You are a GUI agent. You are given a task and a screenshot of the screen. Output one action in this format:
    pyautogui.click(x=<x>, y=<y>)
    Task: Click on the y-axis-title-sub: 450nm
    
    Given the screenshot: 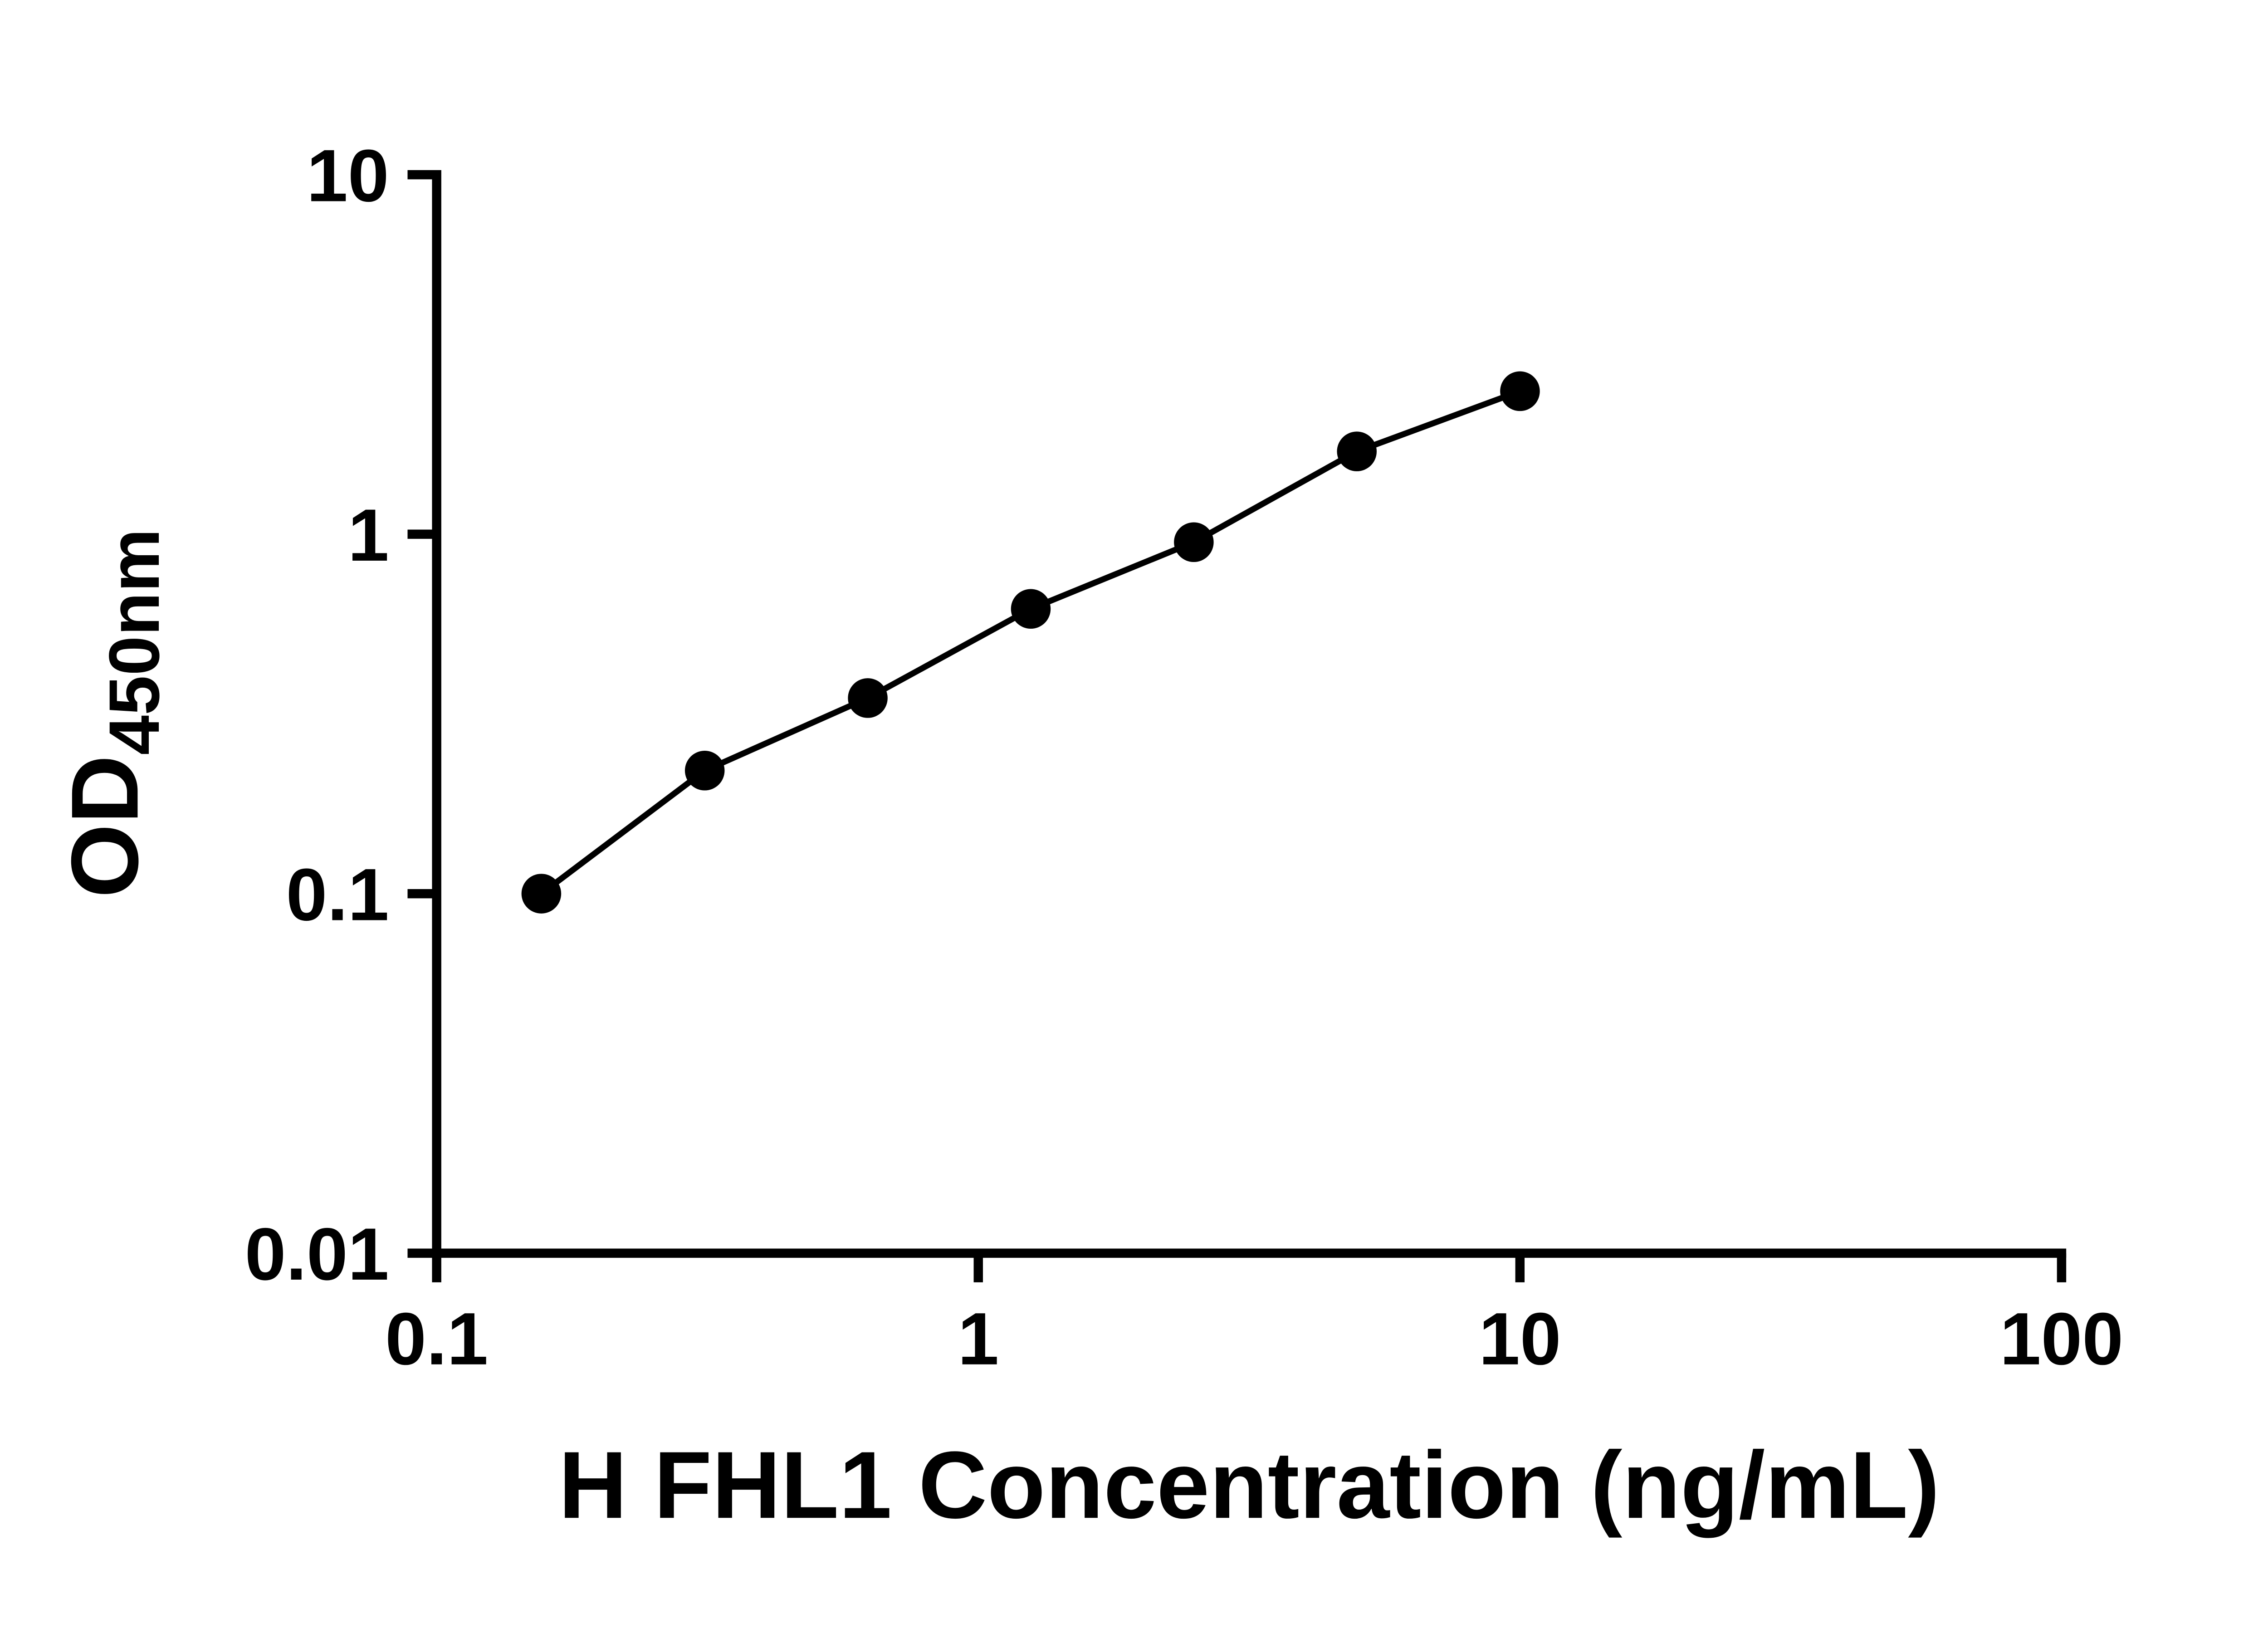 What is the action you would take?
    pyautogui.click(x=134, y=641)
    